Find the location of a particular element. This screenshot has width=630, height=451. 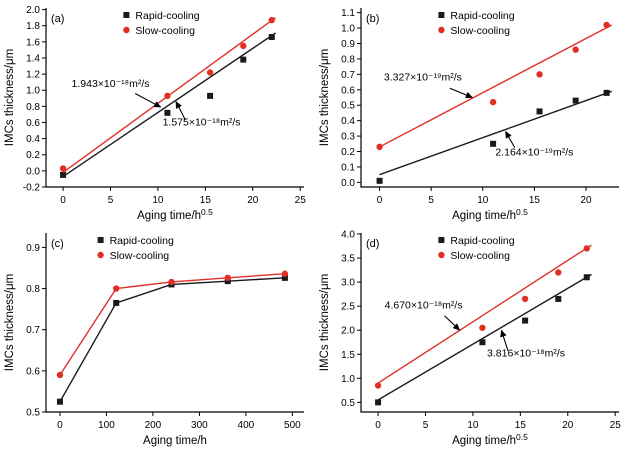

chart-text: 1.4 is located at coordinates (33, 58).